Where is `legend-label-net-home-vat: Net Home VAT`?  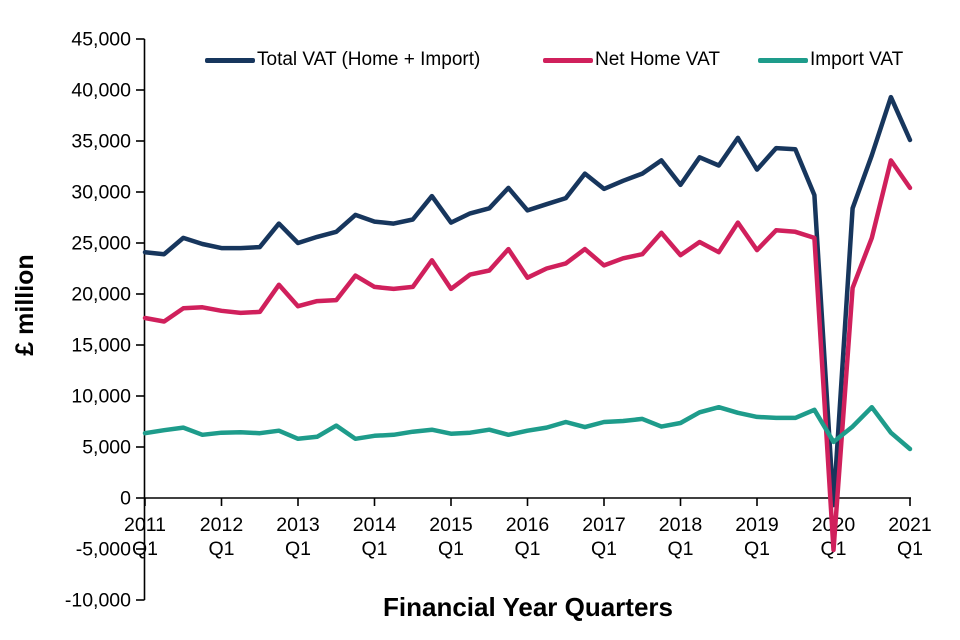
legend-label-net-home-vat: Net Home VAT is located at coordinates (657, 59).